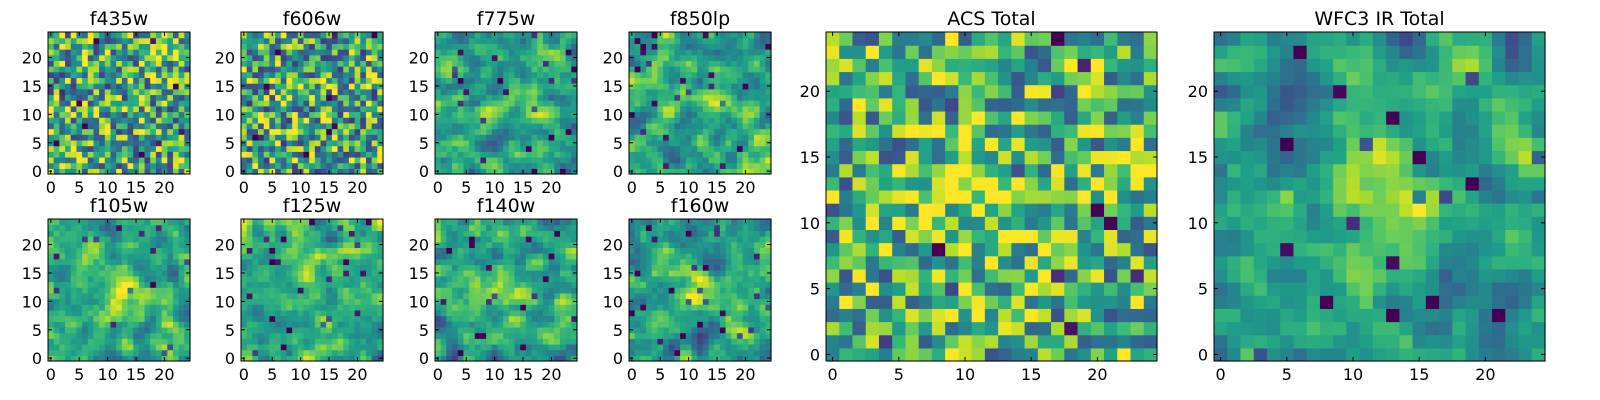  Describe the element at coordinates (119, 19) in the screenshot. I see `panel-title: f435w` at that location.